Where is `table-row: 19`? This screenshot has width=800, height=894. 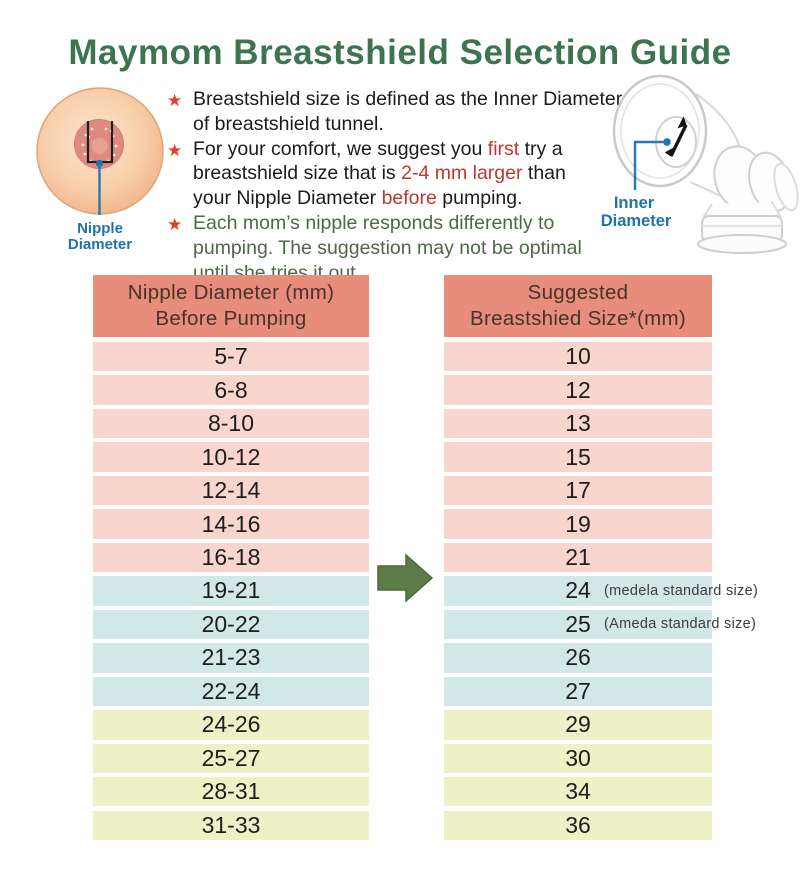 table-row: 19 is located at coordinates (578, 524).